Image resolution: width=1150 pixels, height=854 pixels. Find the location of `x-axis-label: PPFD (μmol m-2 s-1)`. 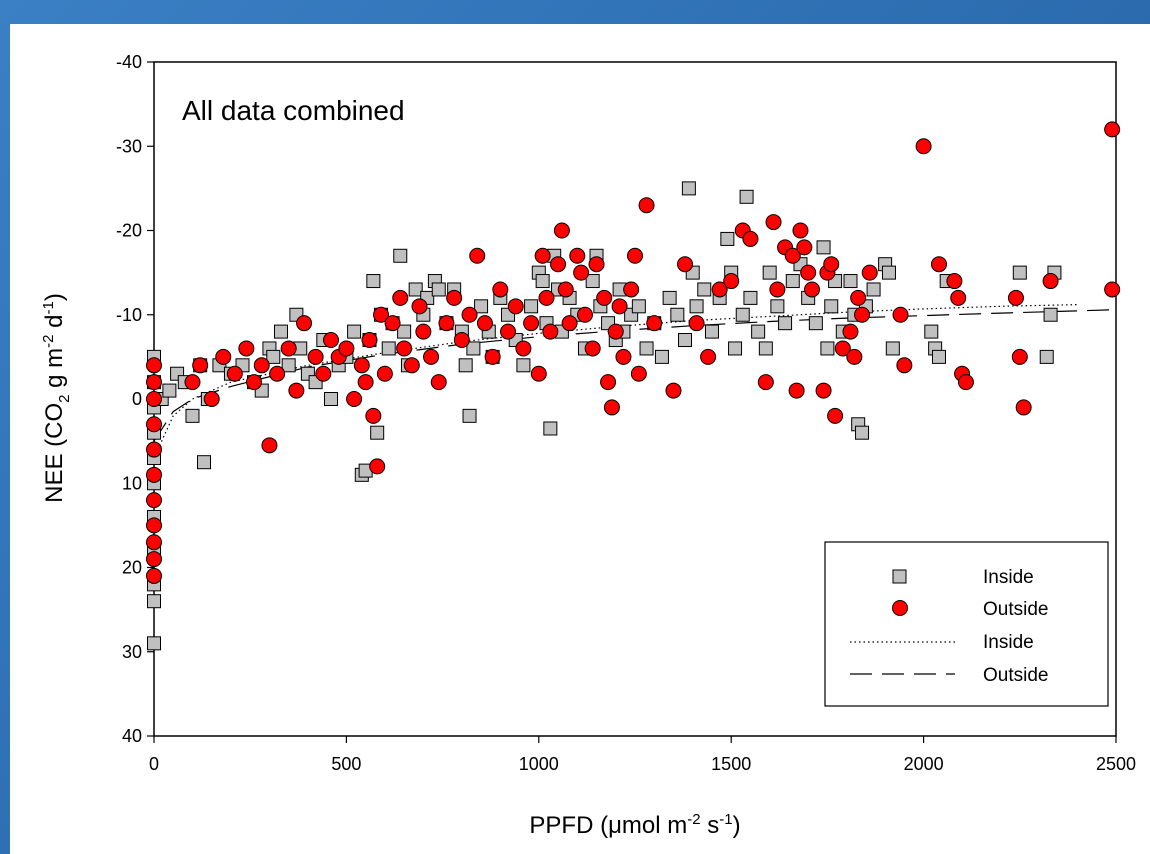

x-axis-label: PPFD (μmol m-2 s-1) is located at coordinates (634, 825).